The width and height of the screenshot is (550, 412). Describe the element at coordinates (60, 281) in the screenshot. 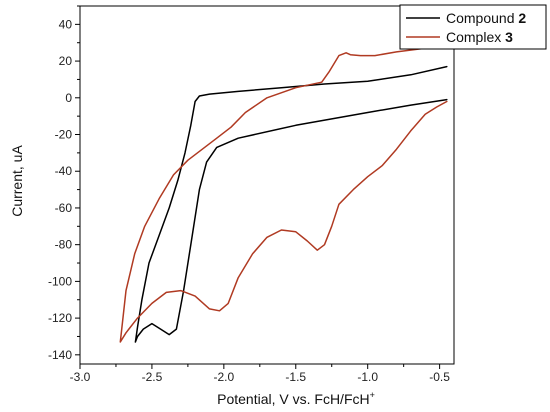

I see `y-tick-label: -100` at that location.